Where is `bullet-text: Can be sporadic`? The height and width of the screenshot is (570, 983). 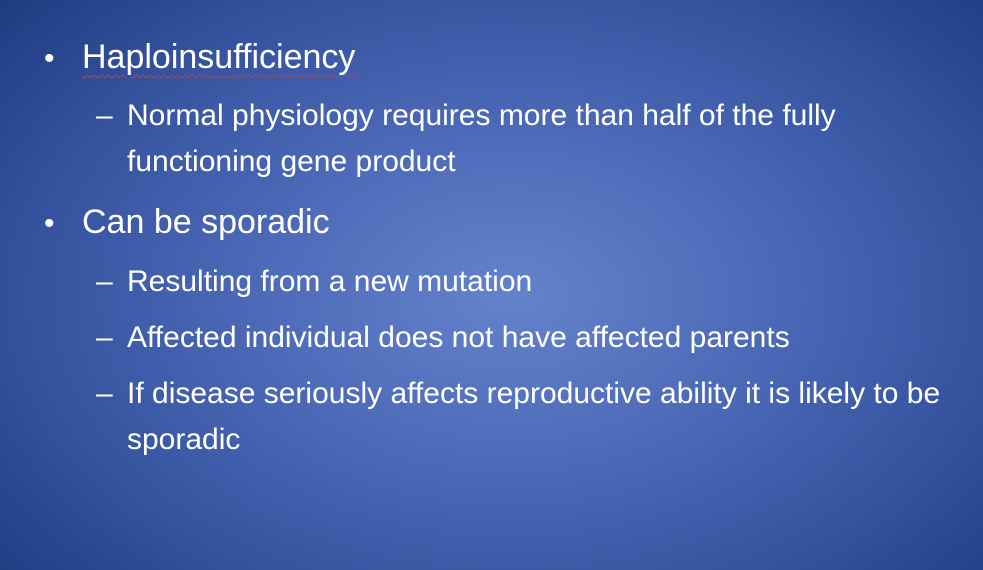
bullet-text: Can be sporadic is located at coordinates (206, 222).